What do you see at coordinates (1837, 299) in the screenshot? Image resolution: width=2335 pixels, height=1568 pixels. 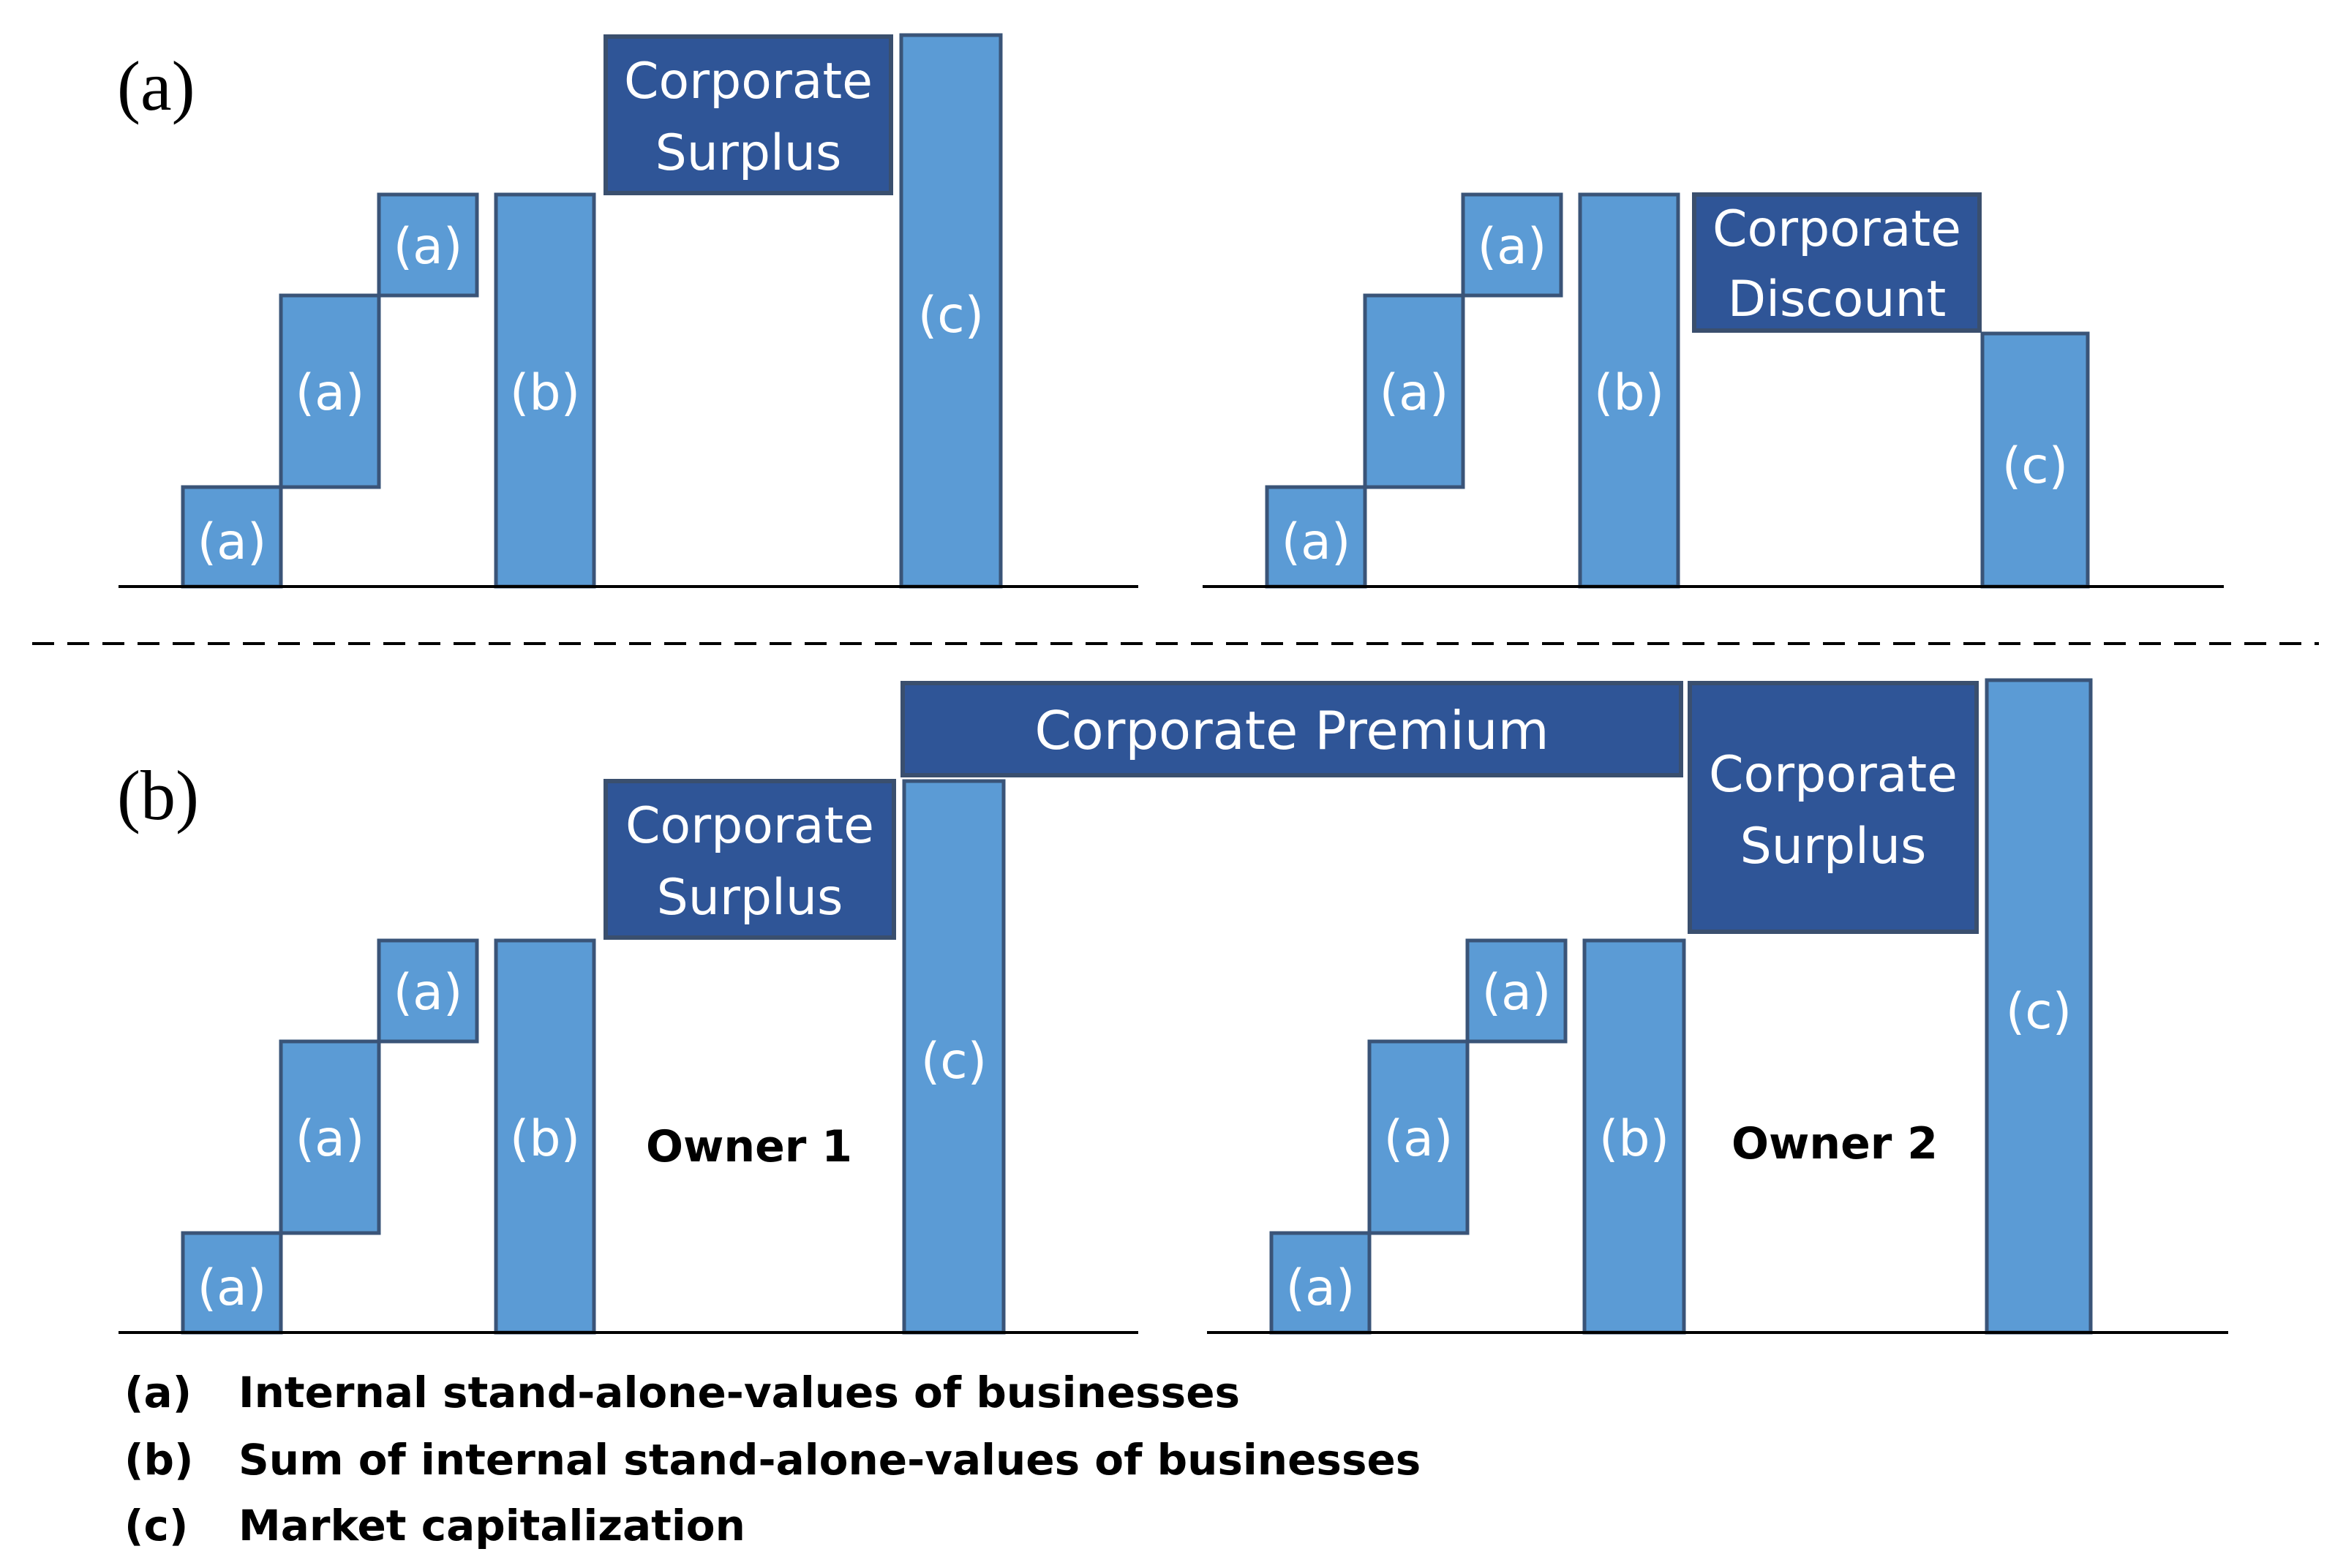 I see `box-line-2: Discount` at bounding box center [1837, 299].